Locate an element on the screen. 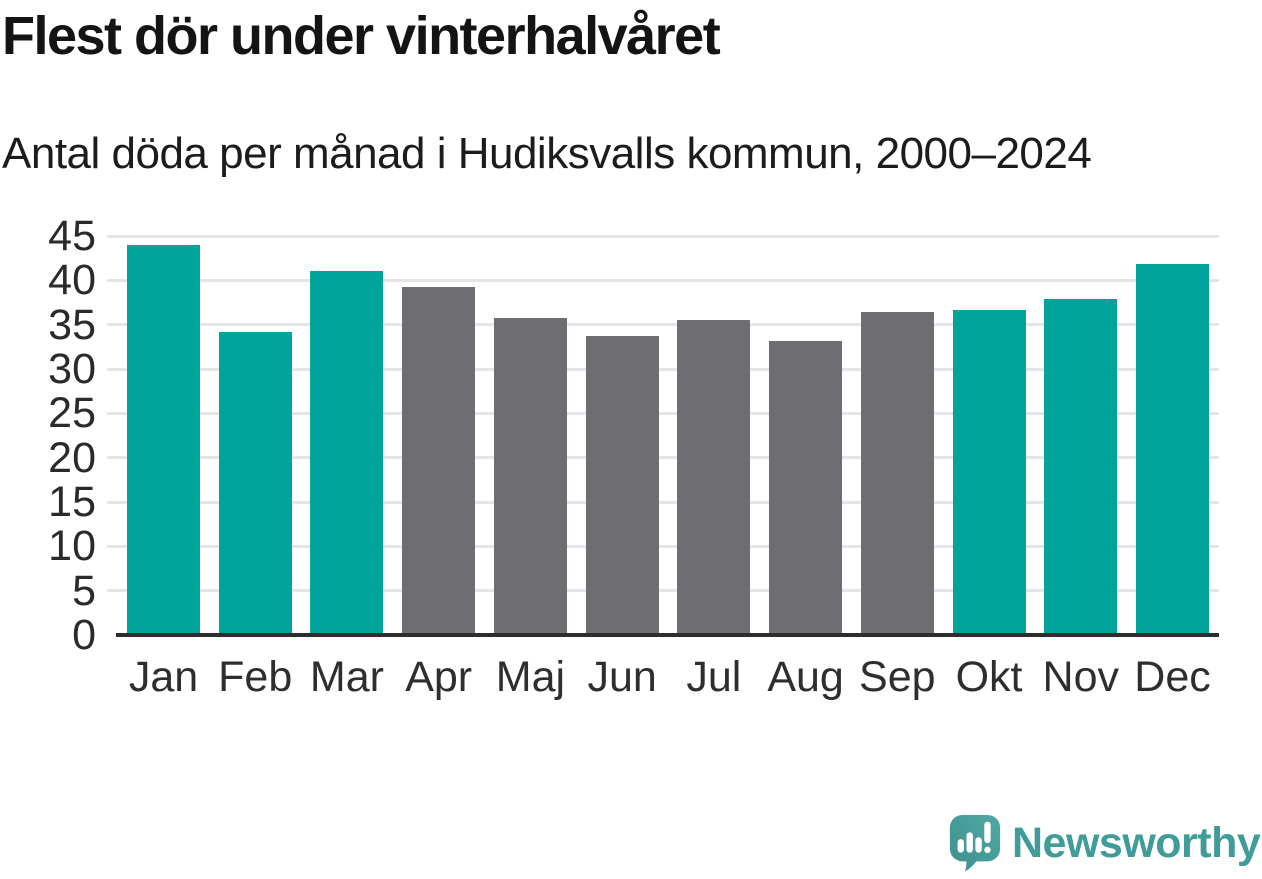  y-tick-label-10: 10 is located at coordinates (72, 546).